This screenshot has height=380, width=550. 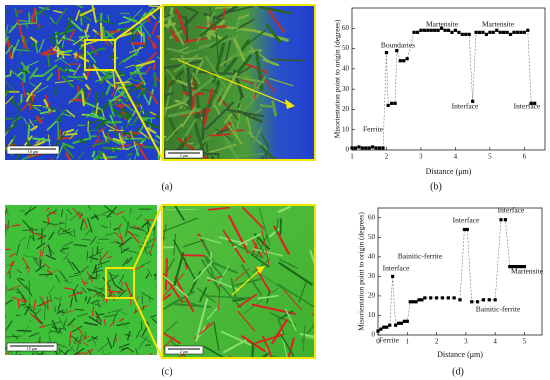 What do you see at coordinates (421, 157) in the screenshot?
I see `x-tick-label: 3` at bounding box center [421, 157].